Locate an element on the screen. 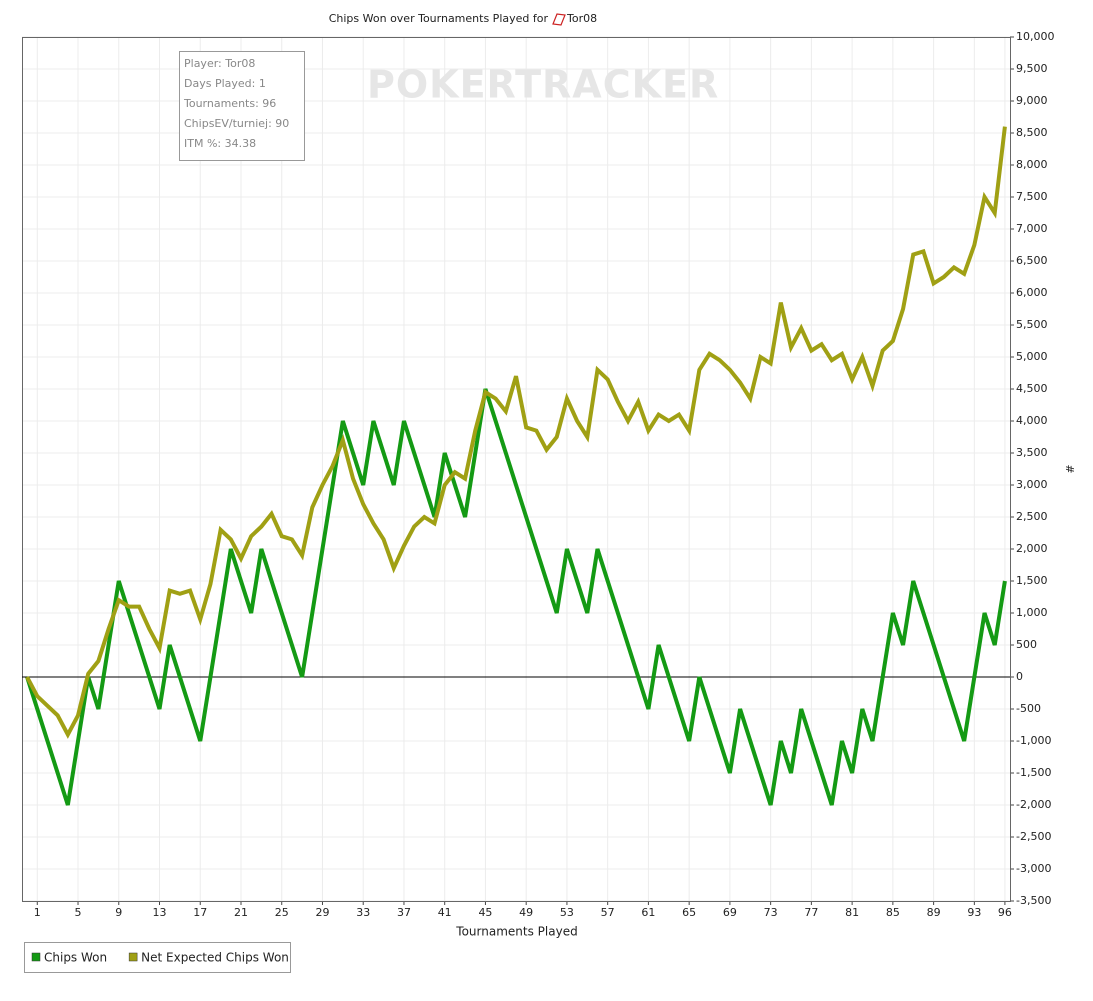 Image resolution: width=1093 pixels, height=1001 pixels. y-tick-label: 500 is located at coordinates (1026, 644).